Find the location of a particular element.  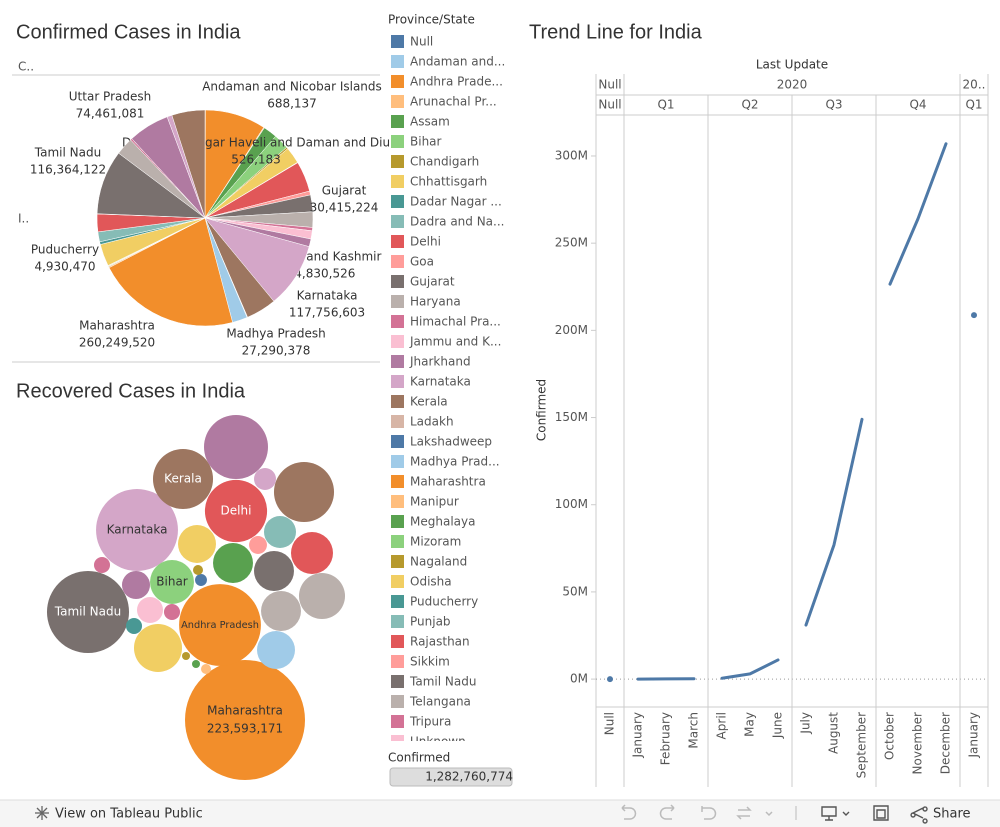

legend-label: Haryana is located at coordinates (435, 302).